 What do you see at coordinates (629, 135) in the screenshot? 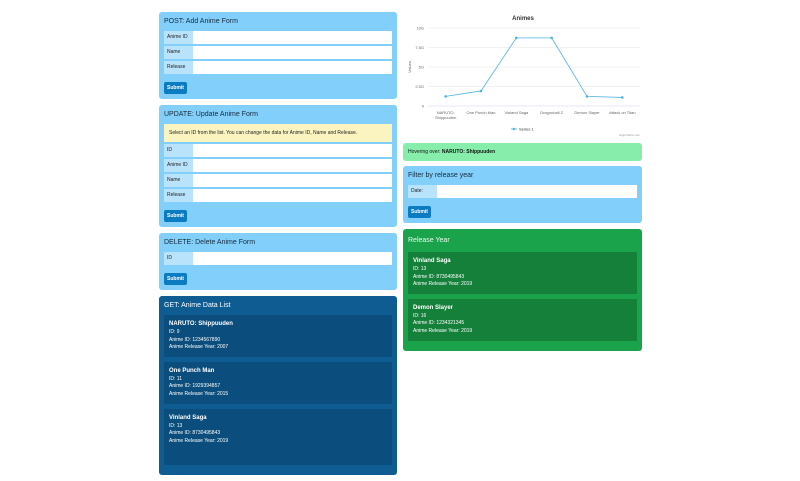
I see `chart-credit: Highcharts.com` at bounding box center [629, 135].